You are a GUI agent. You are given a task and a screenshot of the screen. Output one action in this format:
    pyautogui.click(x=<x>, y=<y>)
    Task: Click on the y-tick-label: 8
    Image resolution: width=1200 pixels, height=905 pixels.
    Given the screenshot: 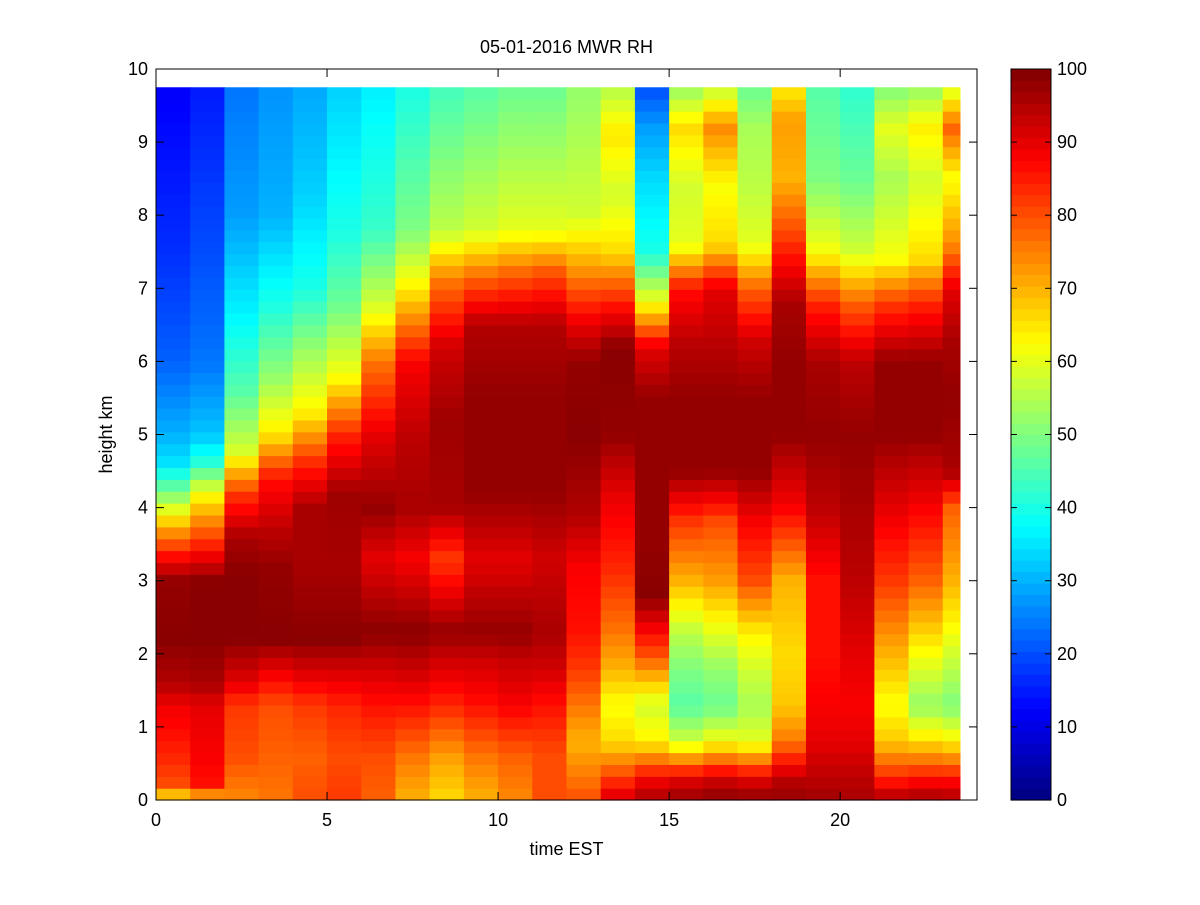 What is the action you would take?
    pyautogui.click(x=143, y=215)
    